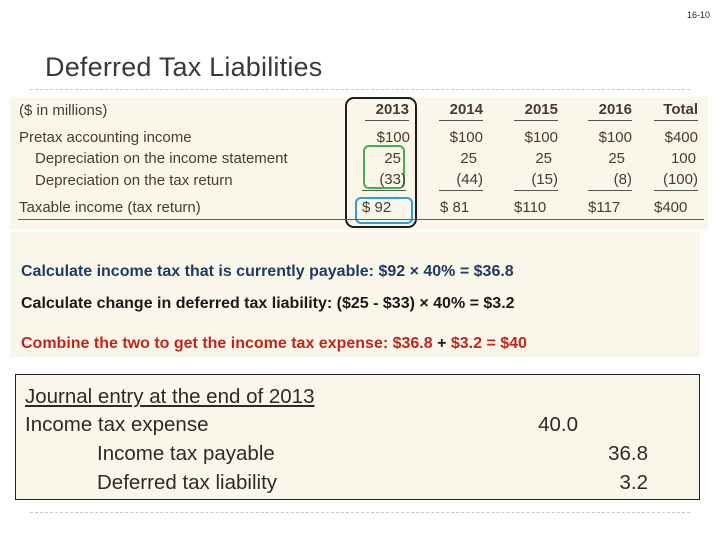  What do you see at coordinates (530, 207) in the screenshot?
I see `cell-2015: $110` at bounding box center [530, 207].